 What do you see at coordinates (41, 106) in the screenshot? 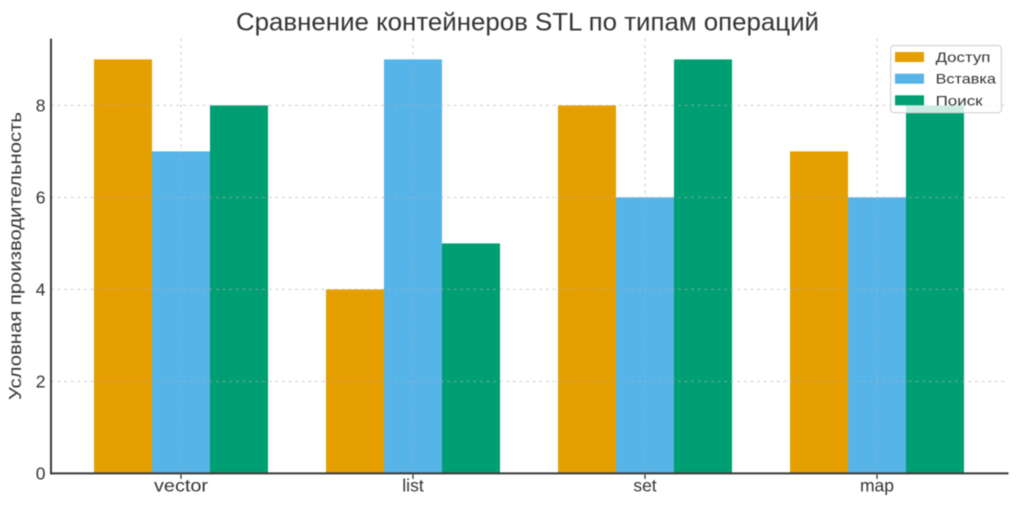
I see `svg-text: 8` at bounding box center [41, 106].